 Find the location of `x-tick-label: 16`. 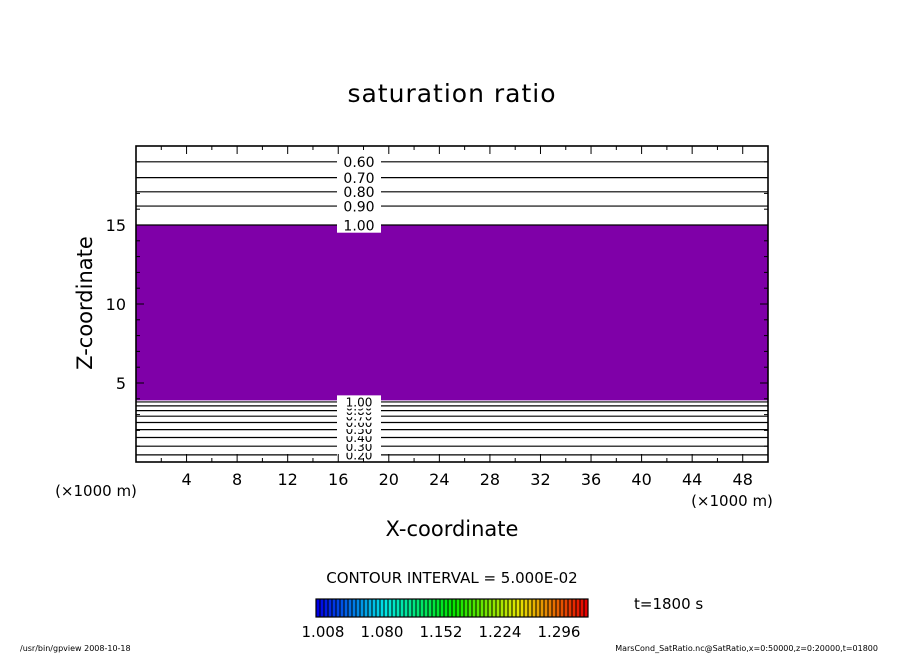

x-tick-label: 16 is located at coordinates (338, 479).